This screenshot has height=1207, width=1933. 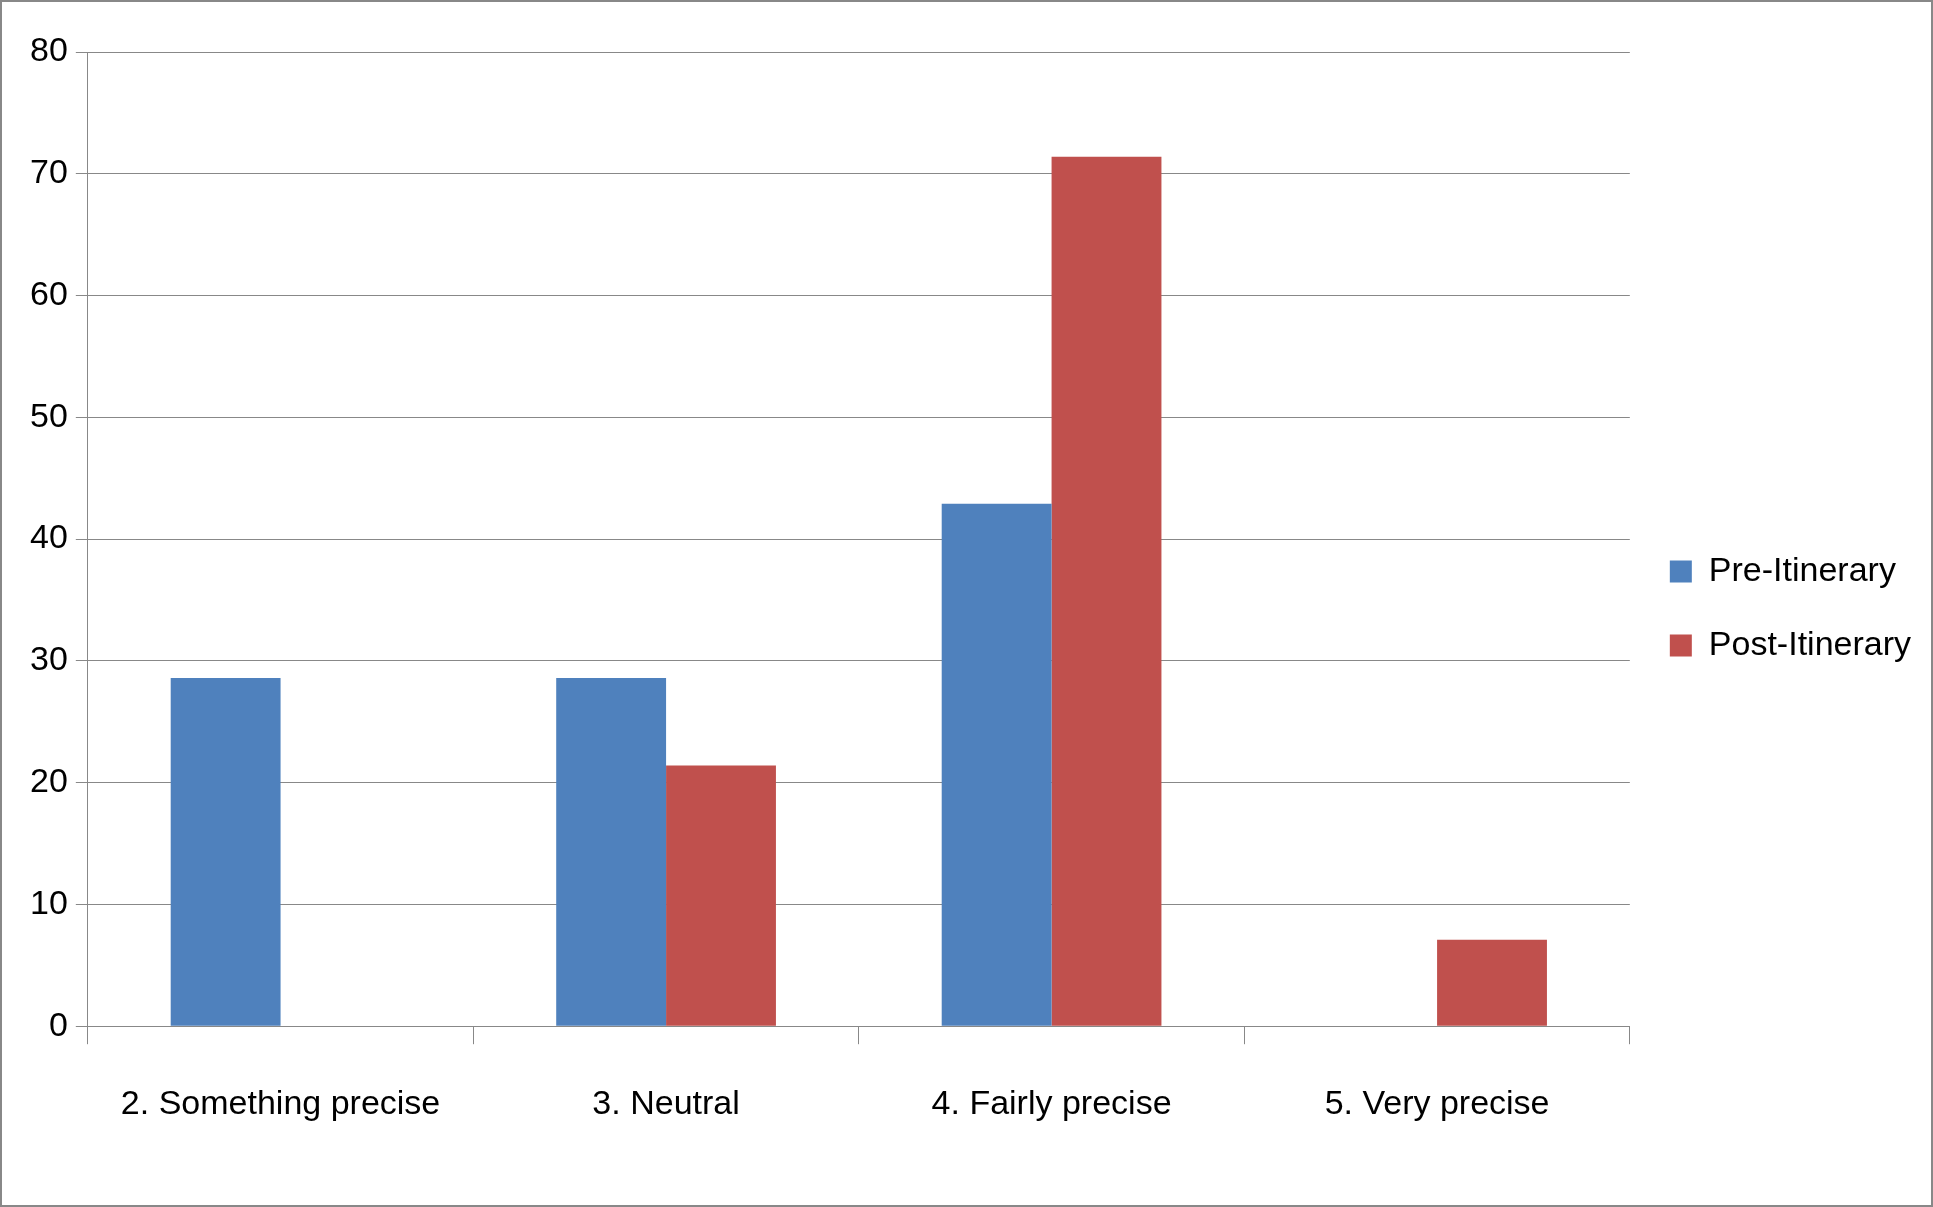 I want to click on x-tick-label: 3. Neutral, so click(x=666, y=1101).